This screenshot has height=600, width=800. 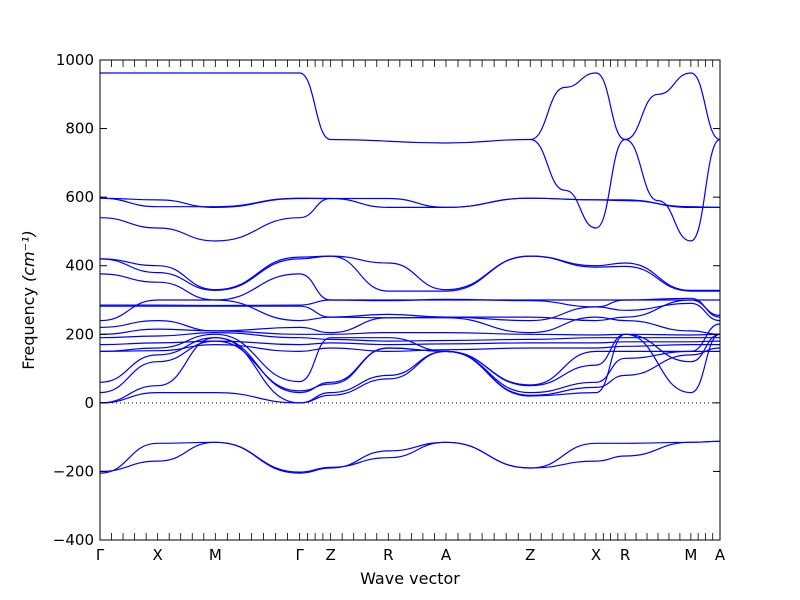 What do you see at coordinates (79, 197) in the screenshot?
I see `y-tick-label: 600` at bounding box center [79, 197].